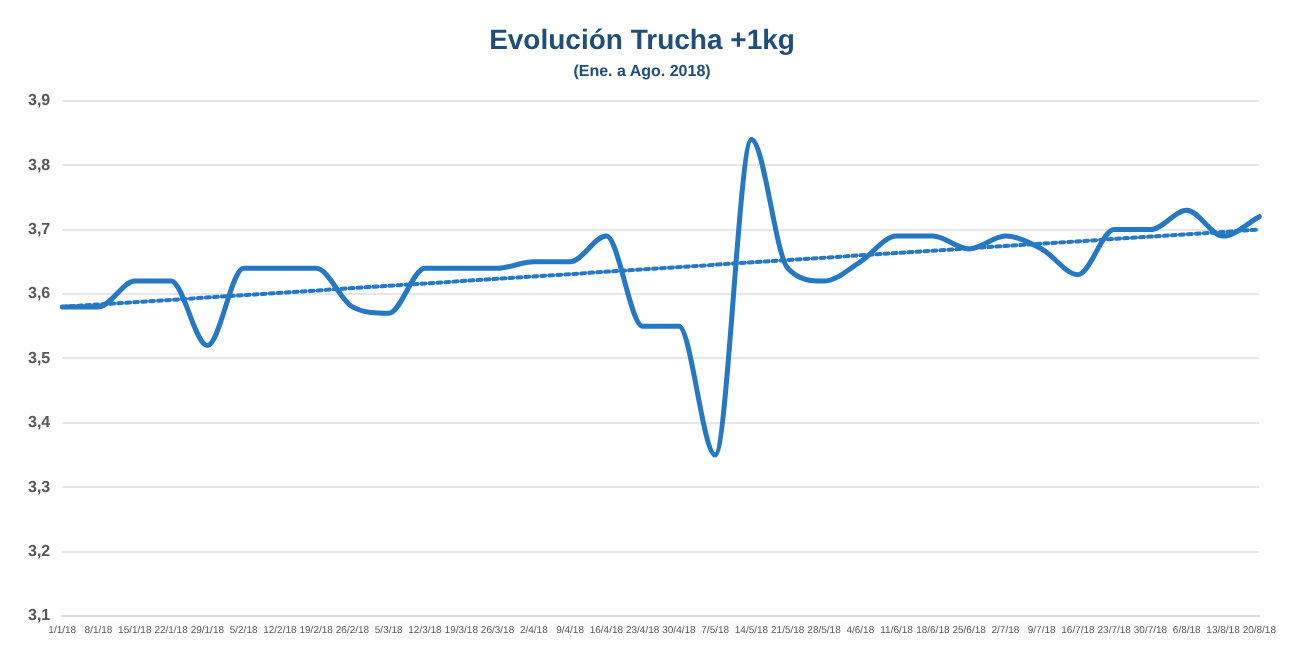 The image size is (1300, 660). Describe the element at coordinates (642, 38) in the screenshot. I see `chart-title: Evolución Trucha +1kg` at that location.